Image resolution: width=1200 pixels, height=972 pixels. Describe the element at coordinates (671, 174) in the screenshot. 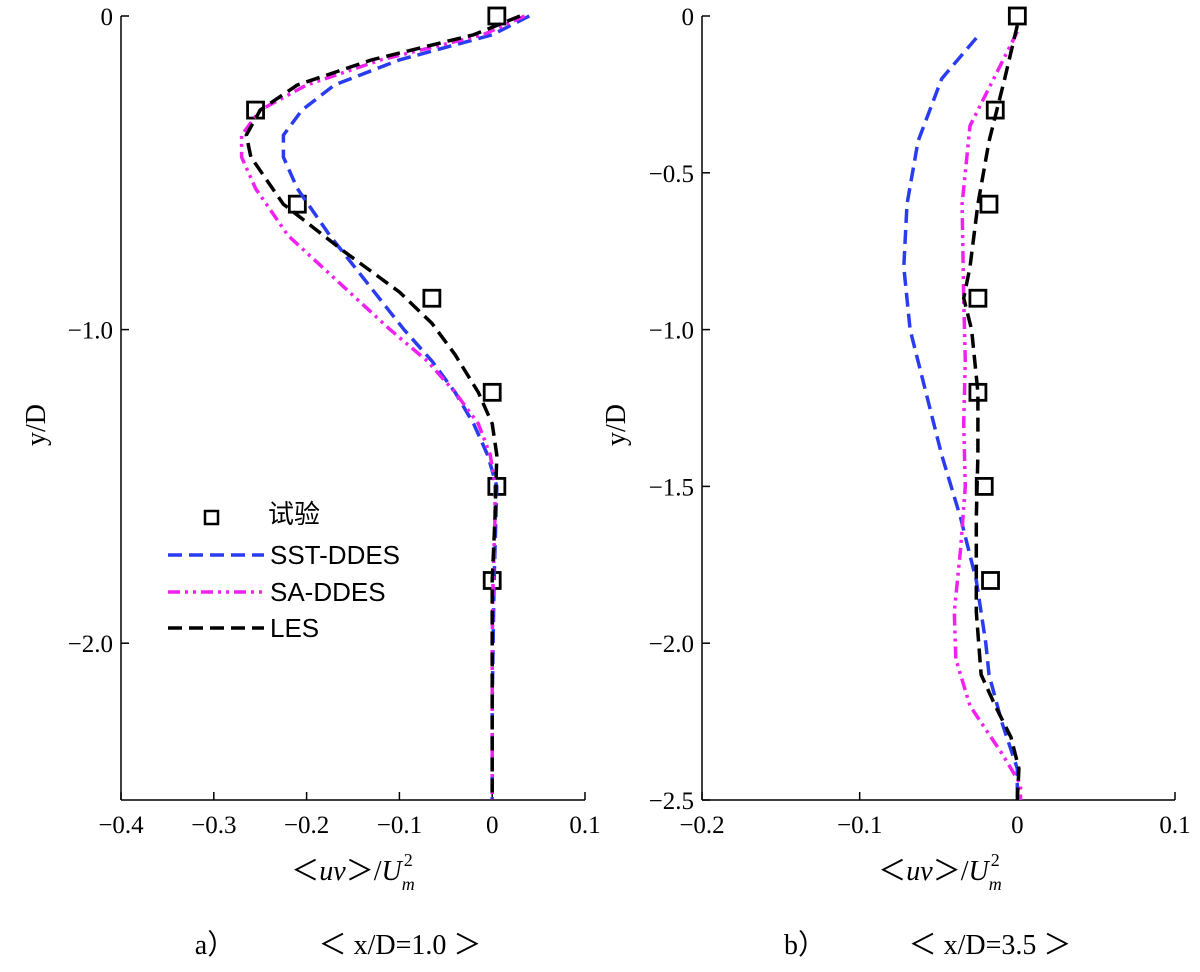

I see `y-tick-label-b: −0.5` at that location.